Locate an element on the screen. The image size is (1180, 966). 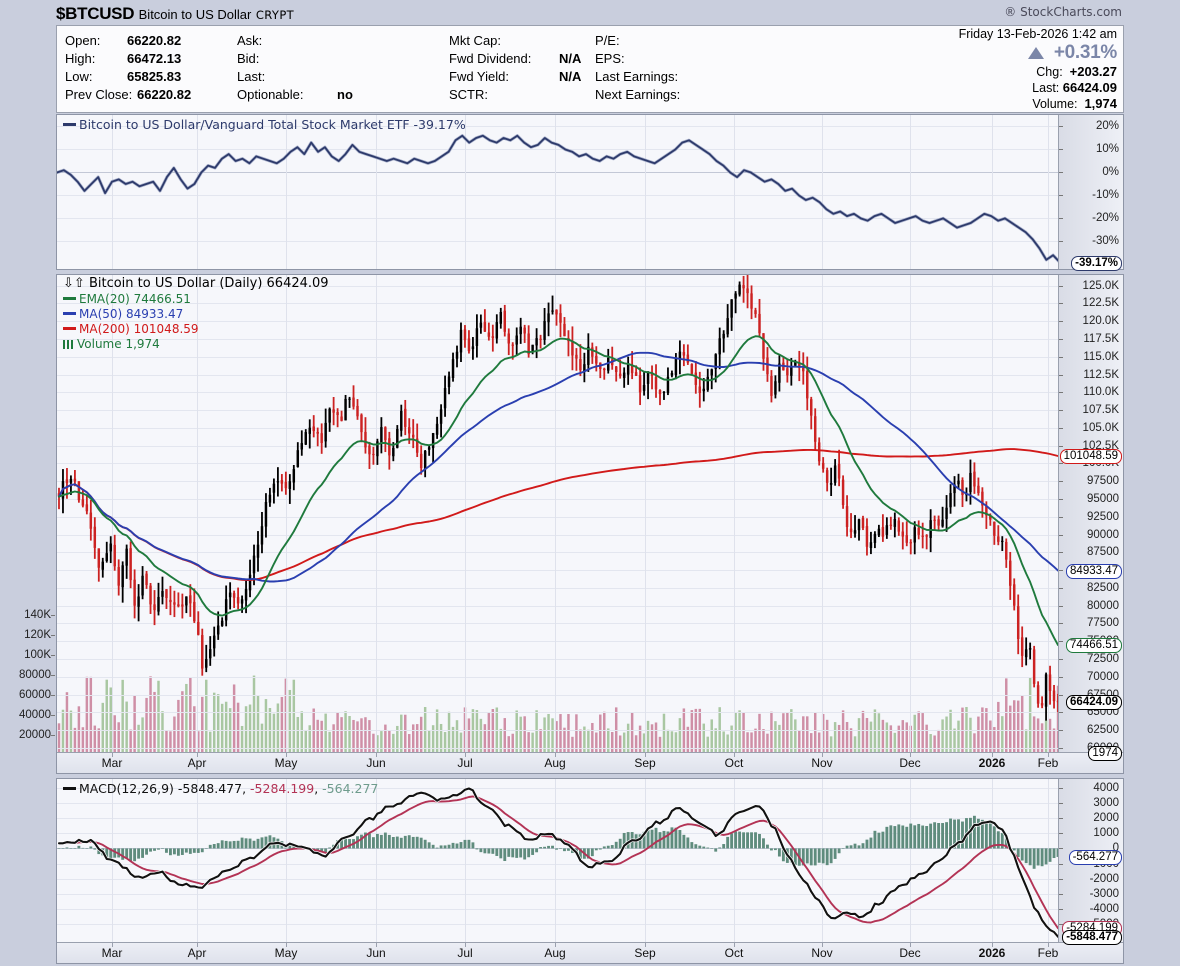
macd-legend-macd: -5848.477 is located at coordinates (210, 788).